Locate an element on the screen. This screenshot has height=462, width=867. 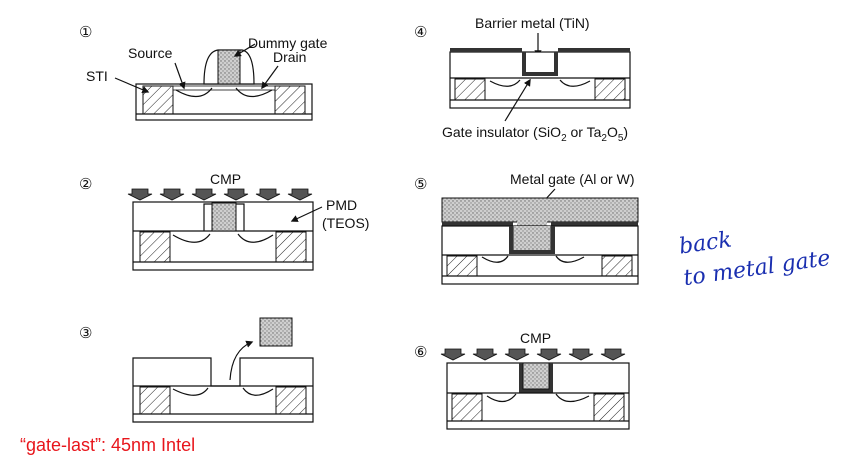
step-number: ③ is located at coordinates (85, 333).